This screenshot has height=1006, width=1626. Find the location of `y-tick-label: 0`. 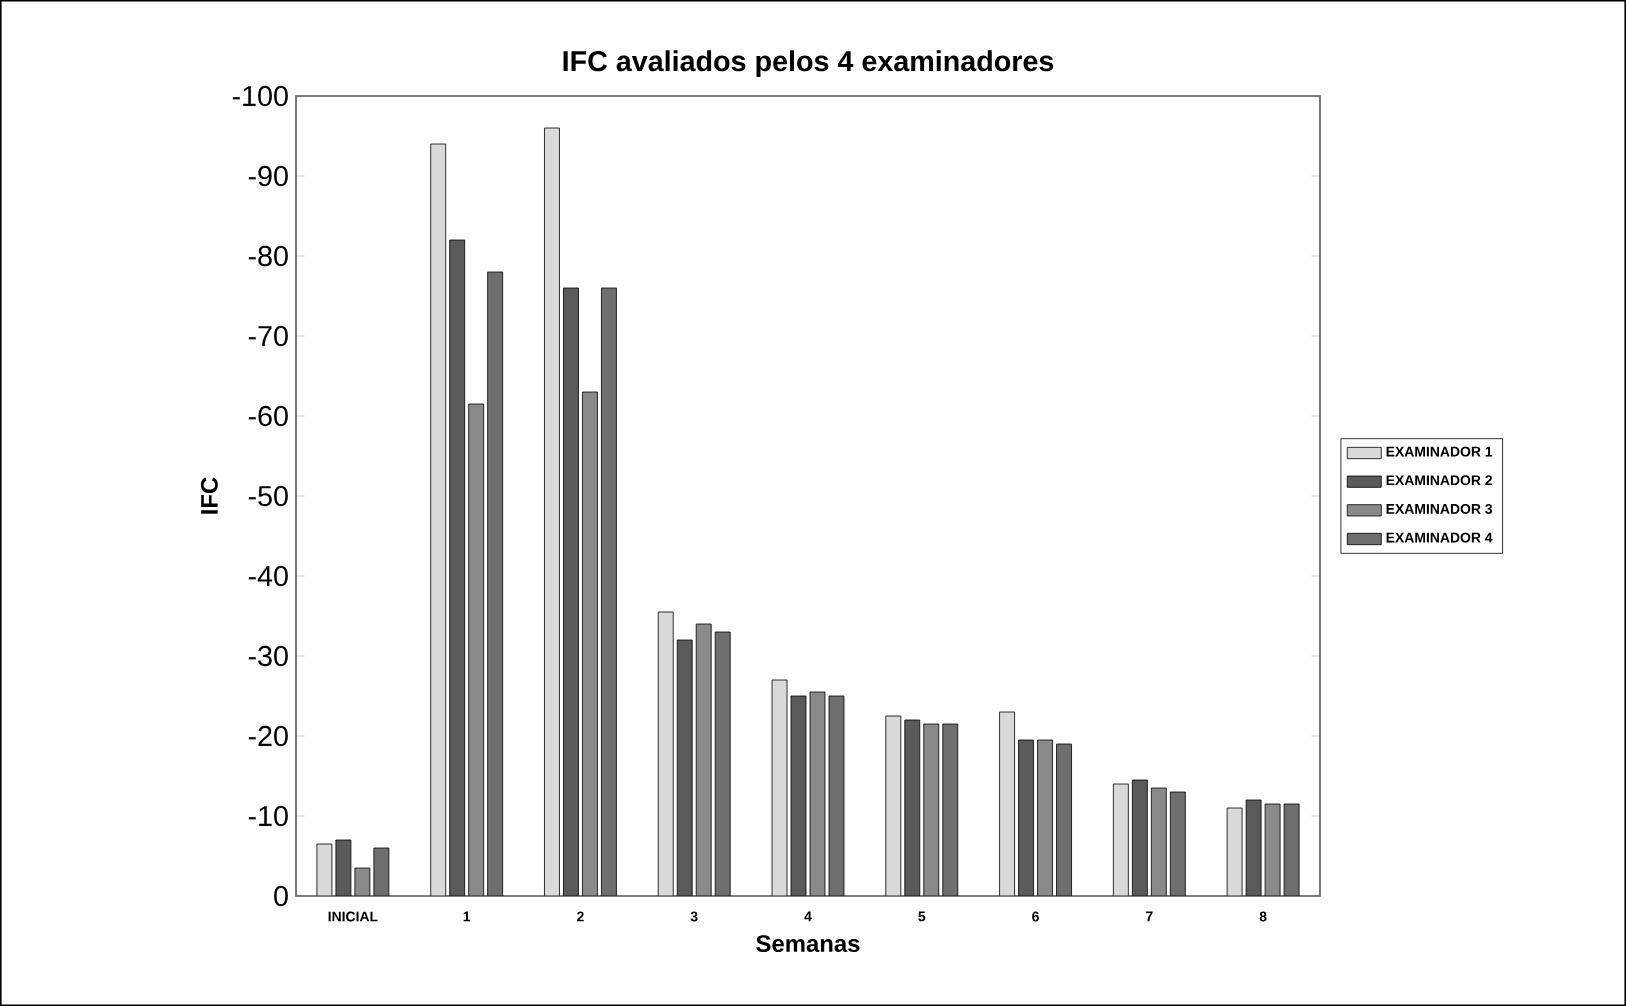

y-tick-label: 0 is located at coordinates (281, 896).